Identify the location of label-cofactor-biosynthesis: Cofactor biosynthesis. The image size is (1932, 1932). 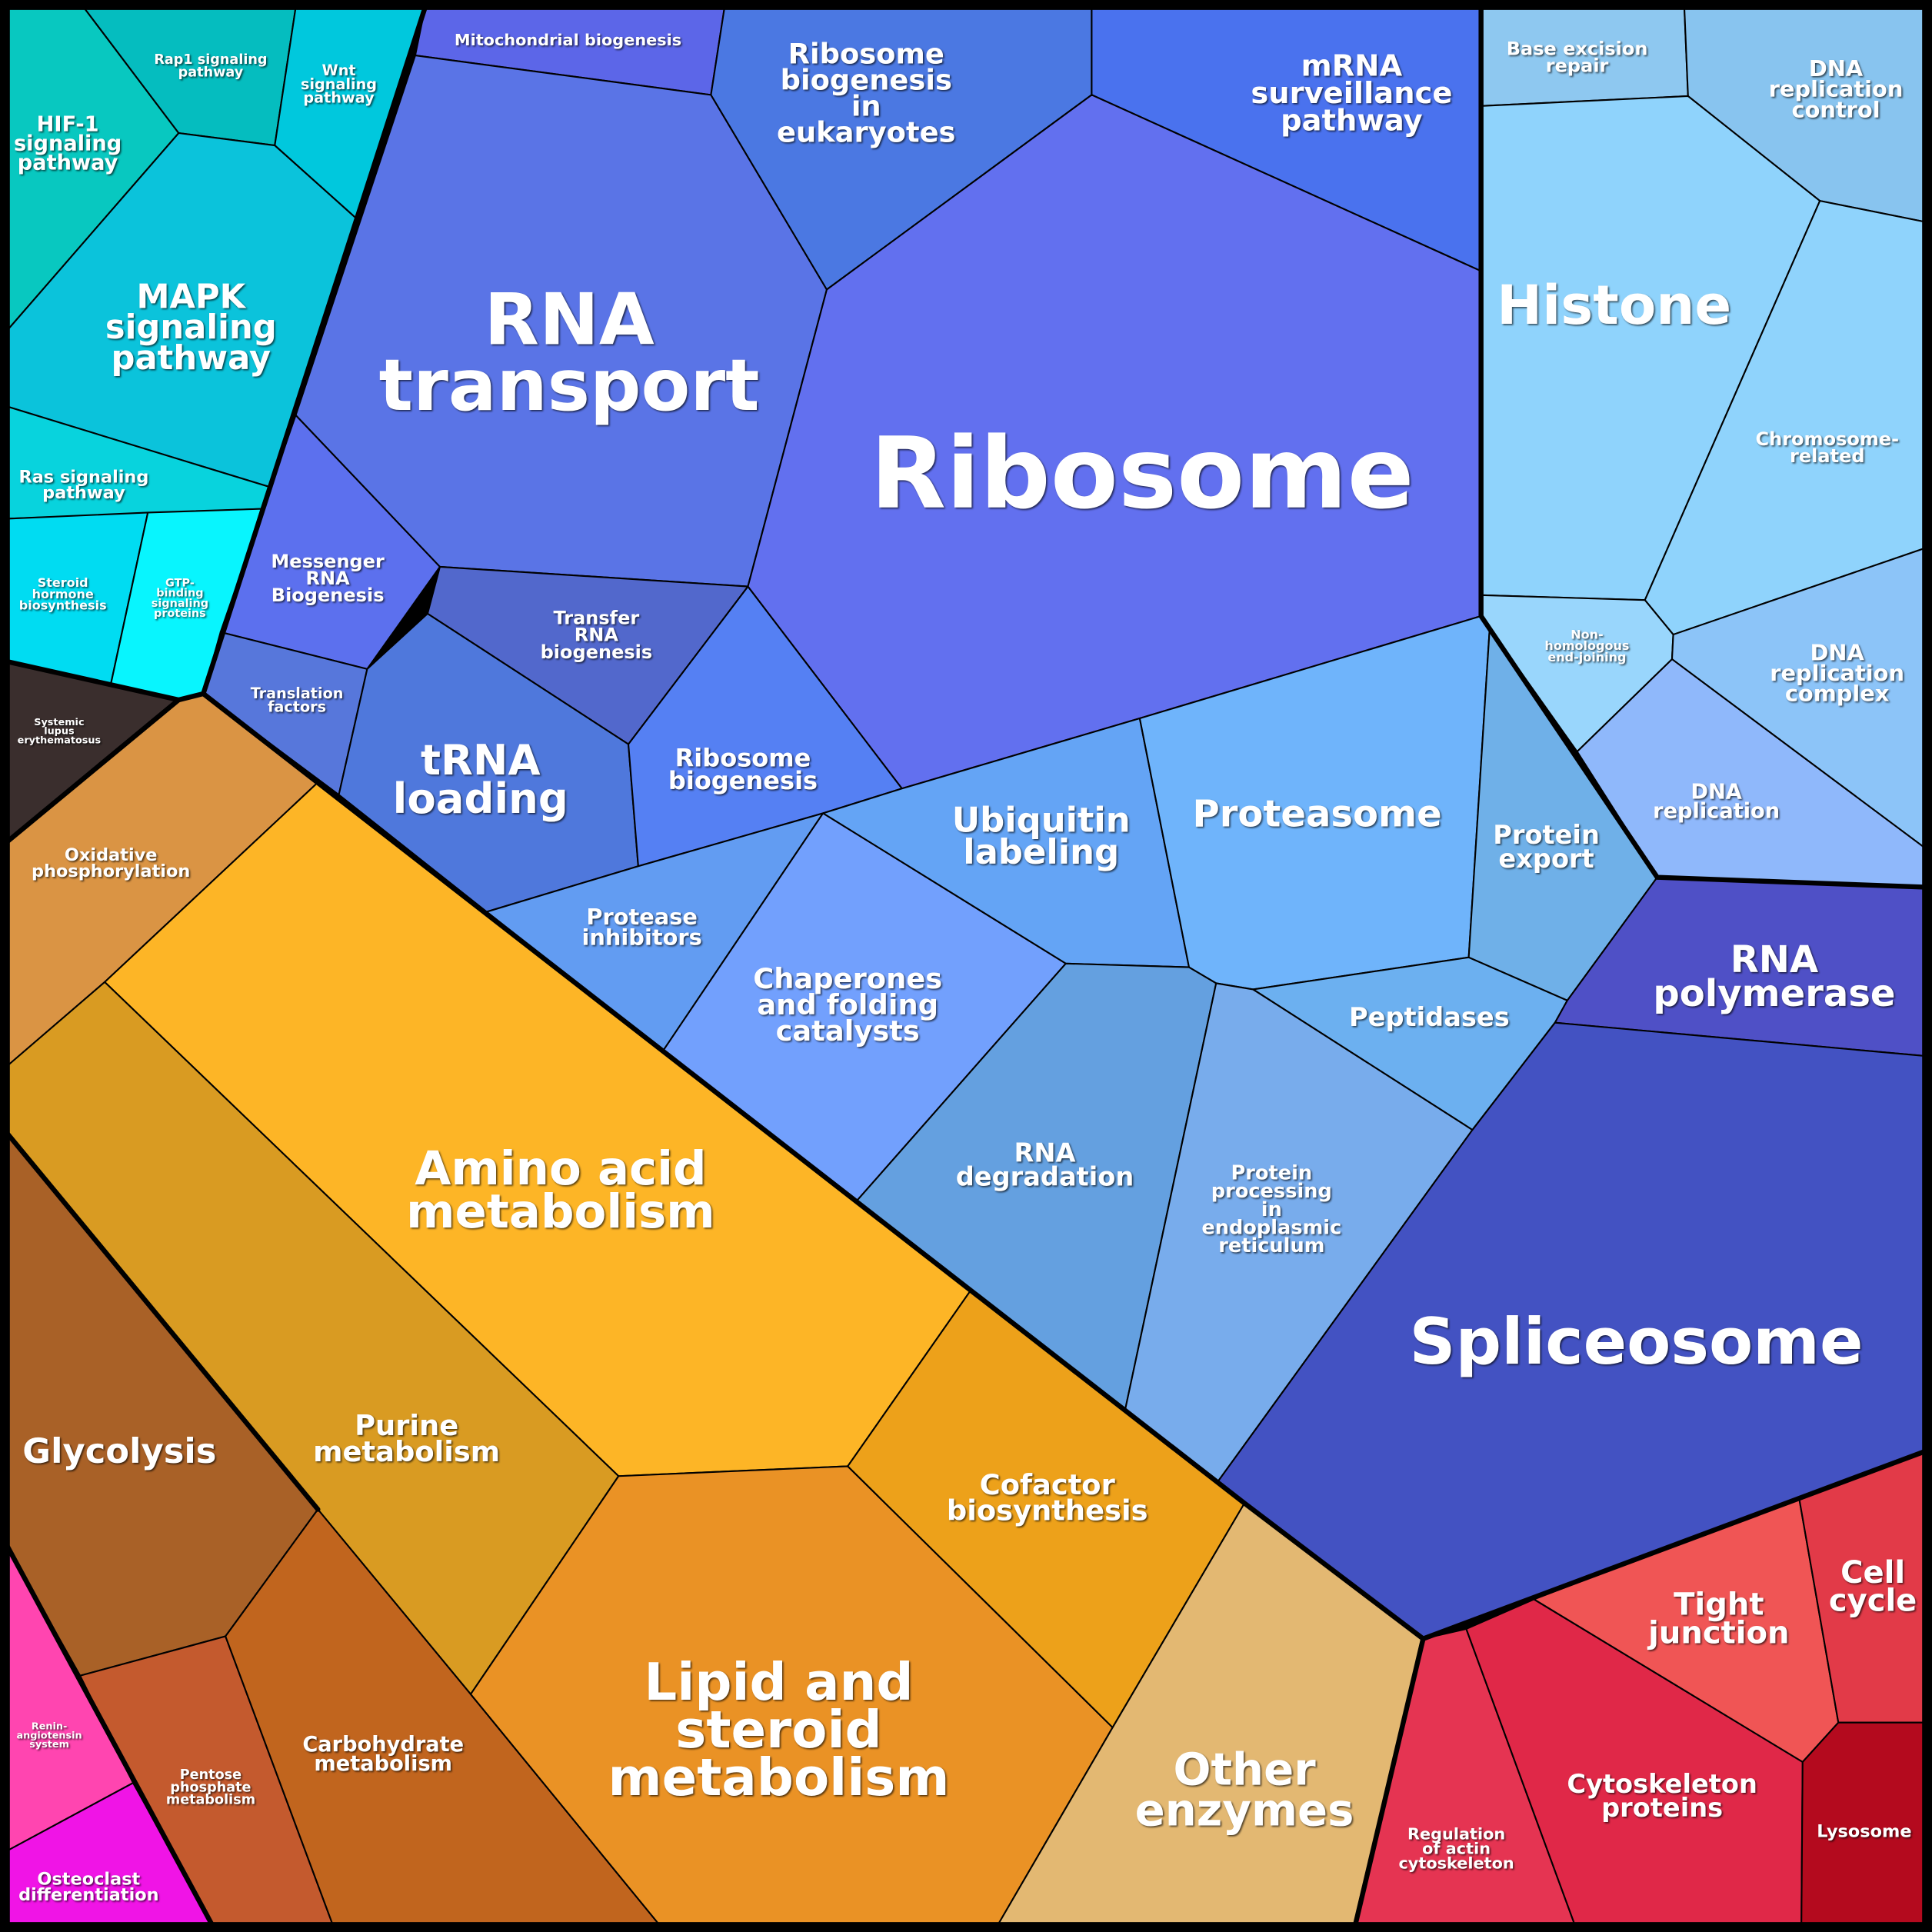
(1047, 1497).